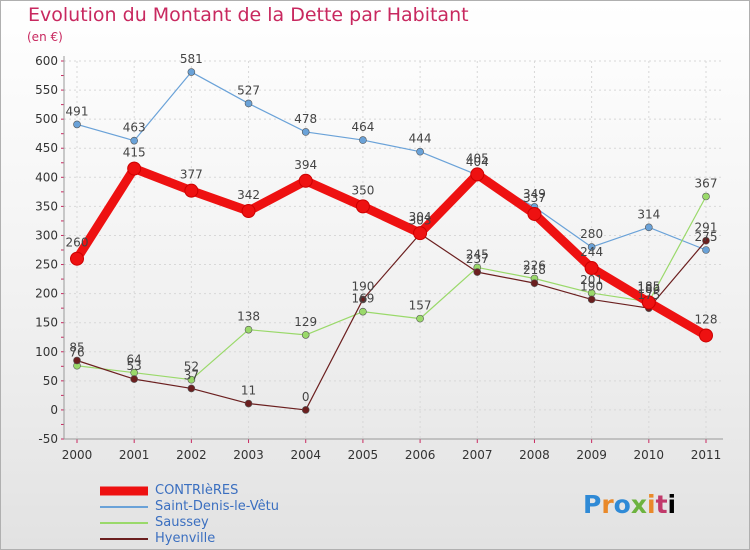  I want to click on data-label: 415, so click(134, 153).